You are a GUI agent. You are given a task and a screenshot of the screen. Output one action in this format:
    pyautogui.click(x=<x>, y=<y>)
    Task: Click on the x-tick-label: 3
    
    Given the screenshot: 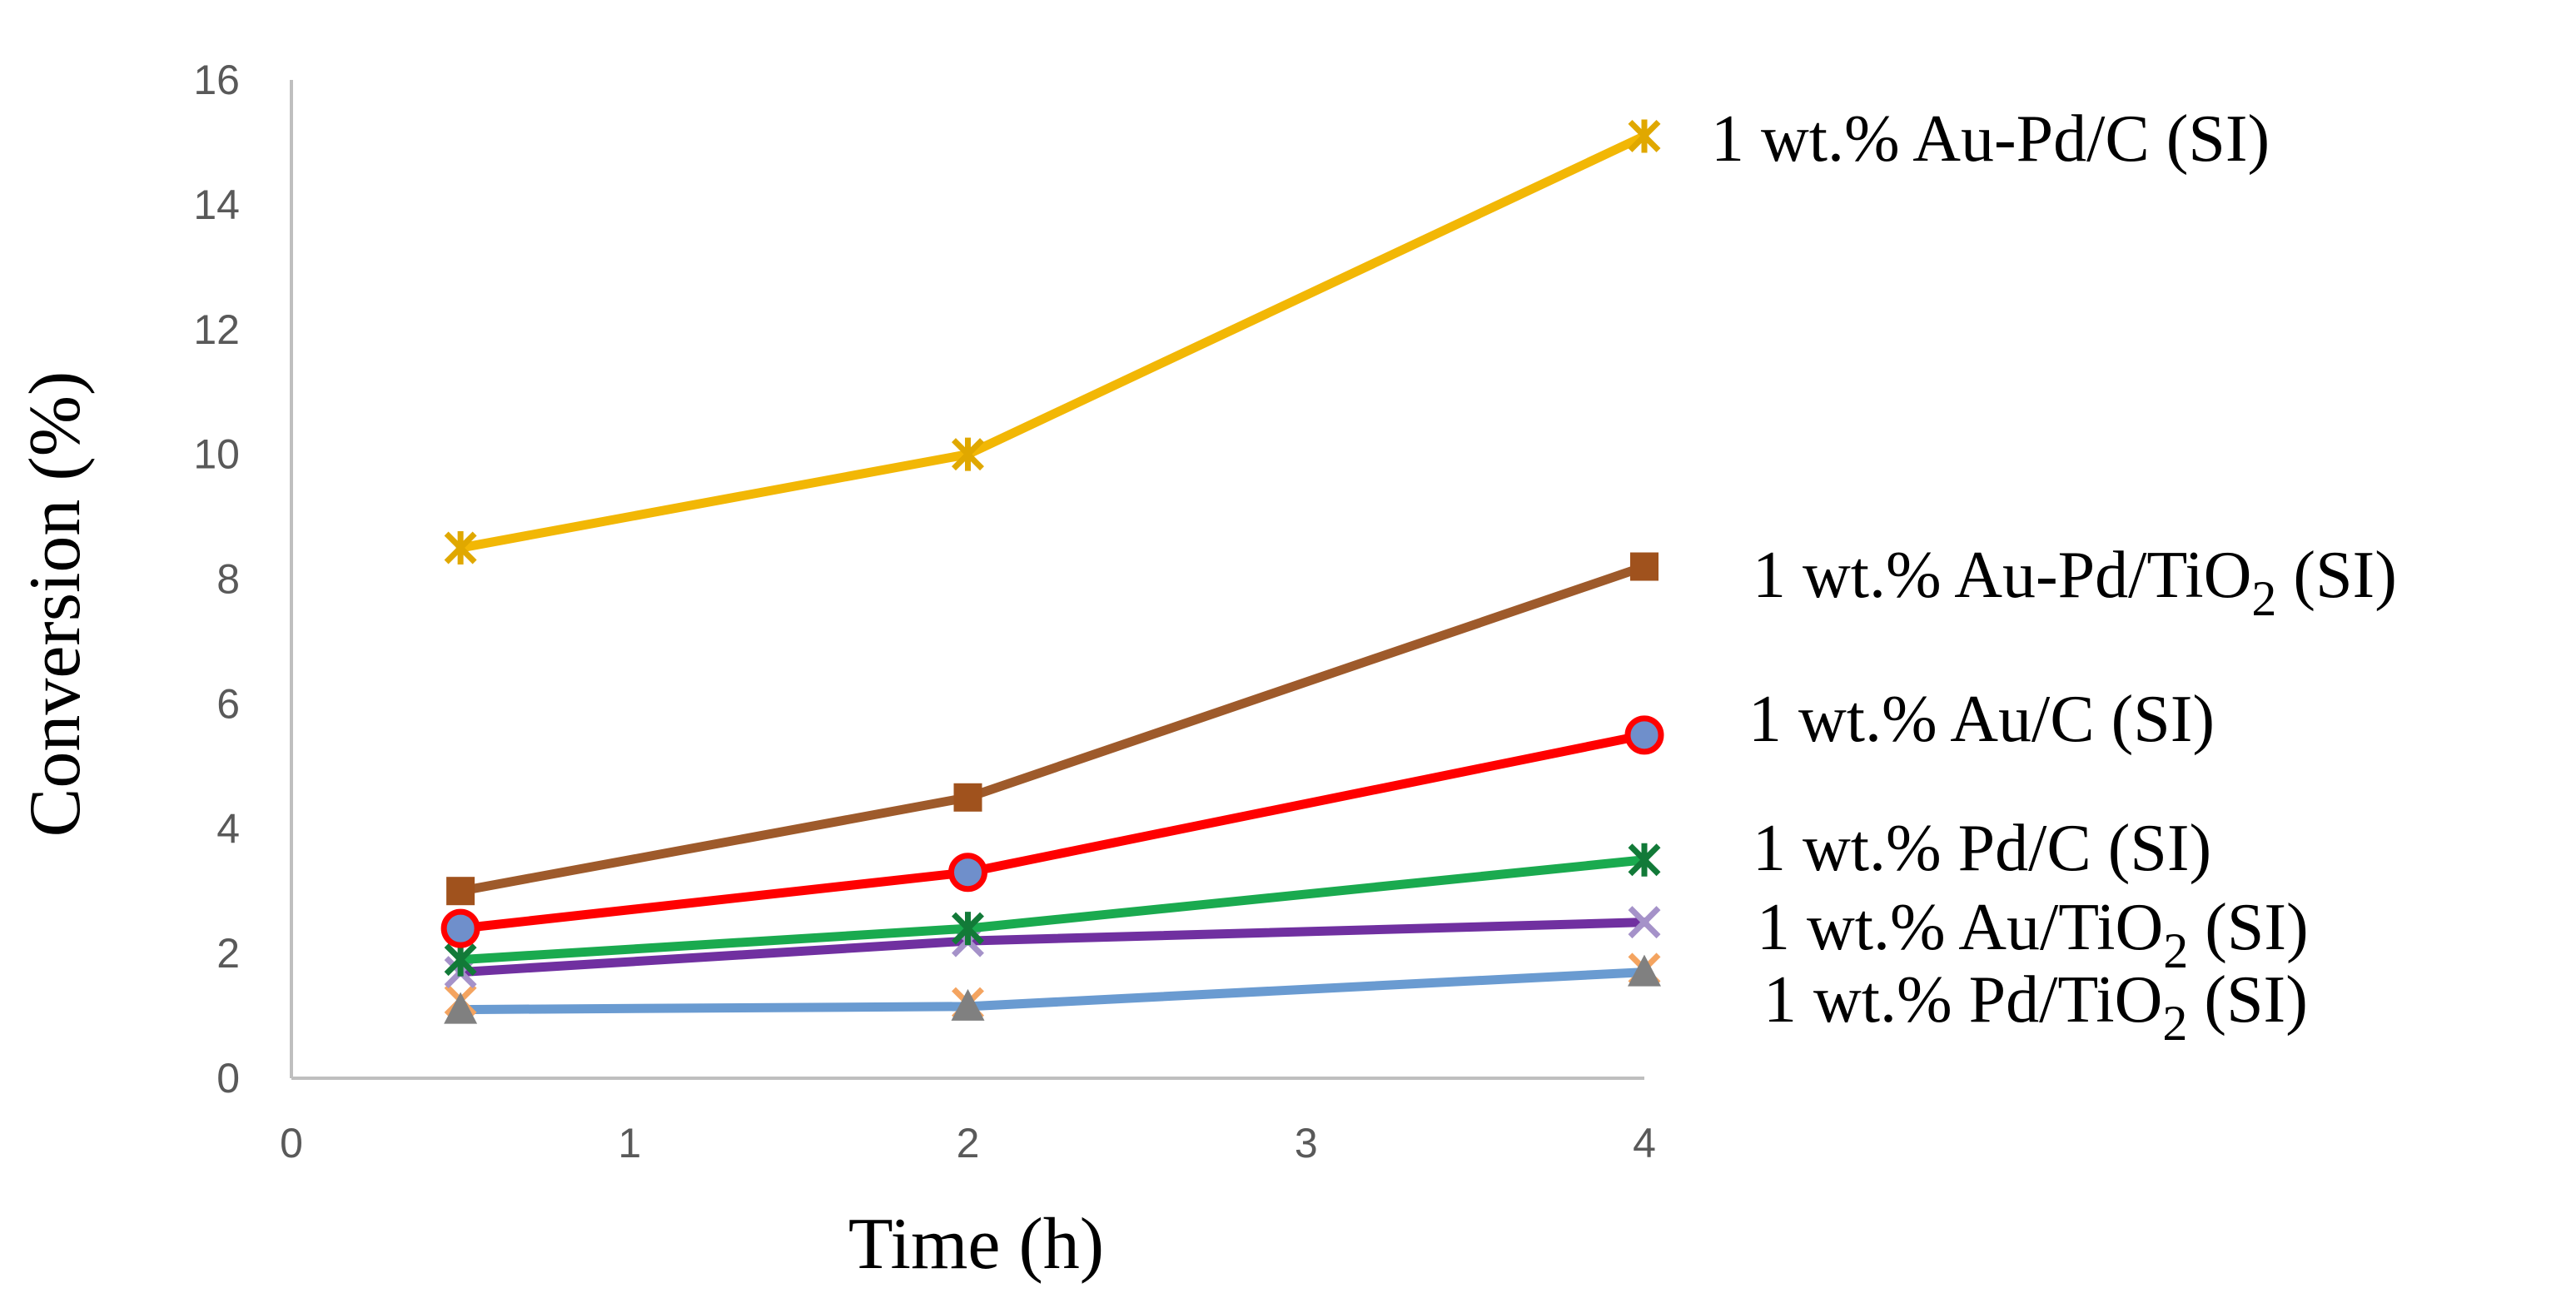 What is the action you would take?
    pyautogui.click(x=1306, y=1143)
    